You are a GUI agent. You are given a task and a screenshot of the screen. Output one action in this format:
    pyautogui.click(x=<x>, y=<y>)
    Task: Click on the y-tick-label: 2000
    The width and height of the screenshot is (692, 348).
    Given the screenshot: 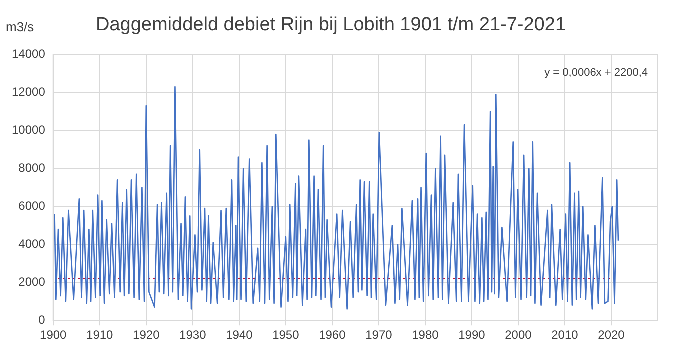 What is the action you would take?
    pyautogui.click(x=32, y=281)
    